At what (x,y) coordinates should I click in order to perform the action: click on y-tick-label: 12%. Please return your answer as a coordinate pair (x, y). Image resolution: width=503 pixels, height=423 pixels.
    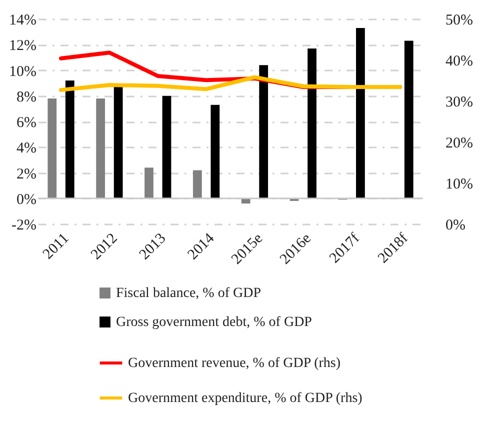
    Looking at the image, I should click on (22, 46).